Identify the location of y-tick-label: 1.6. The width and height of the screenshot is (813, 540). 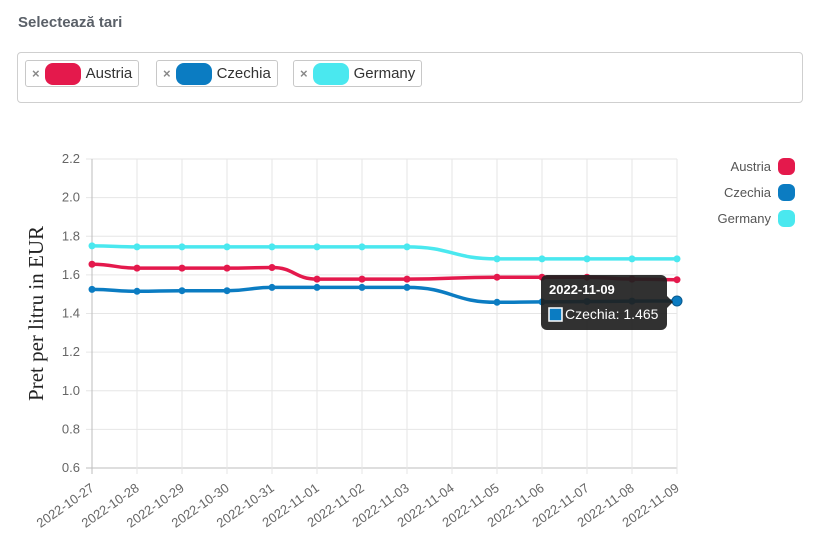
(71, 274).